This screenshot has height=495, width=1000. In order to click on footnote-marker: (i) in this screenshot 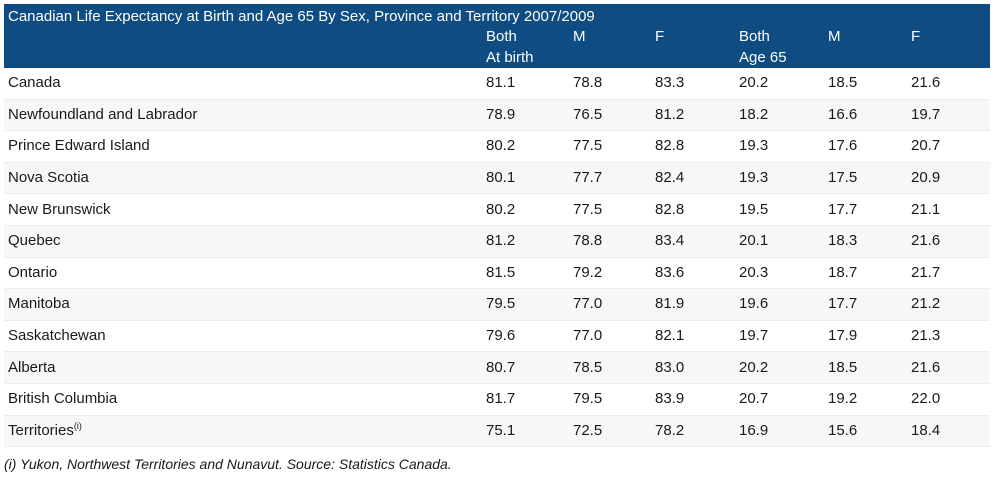, I will do `click(77, 425)`.